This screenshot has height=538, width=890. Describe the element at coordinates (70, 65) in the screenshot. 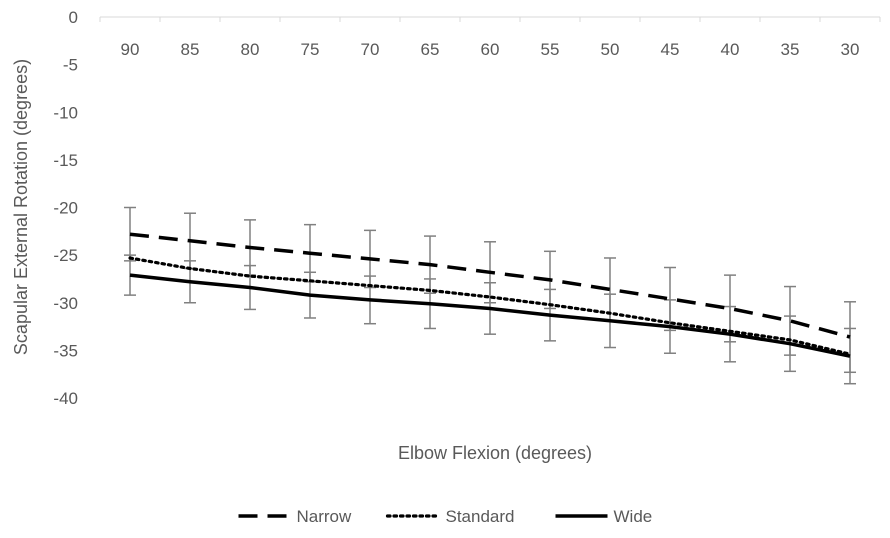

I see `y-tick-label: -5` at that location.